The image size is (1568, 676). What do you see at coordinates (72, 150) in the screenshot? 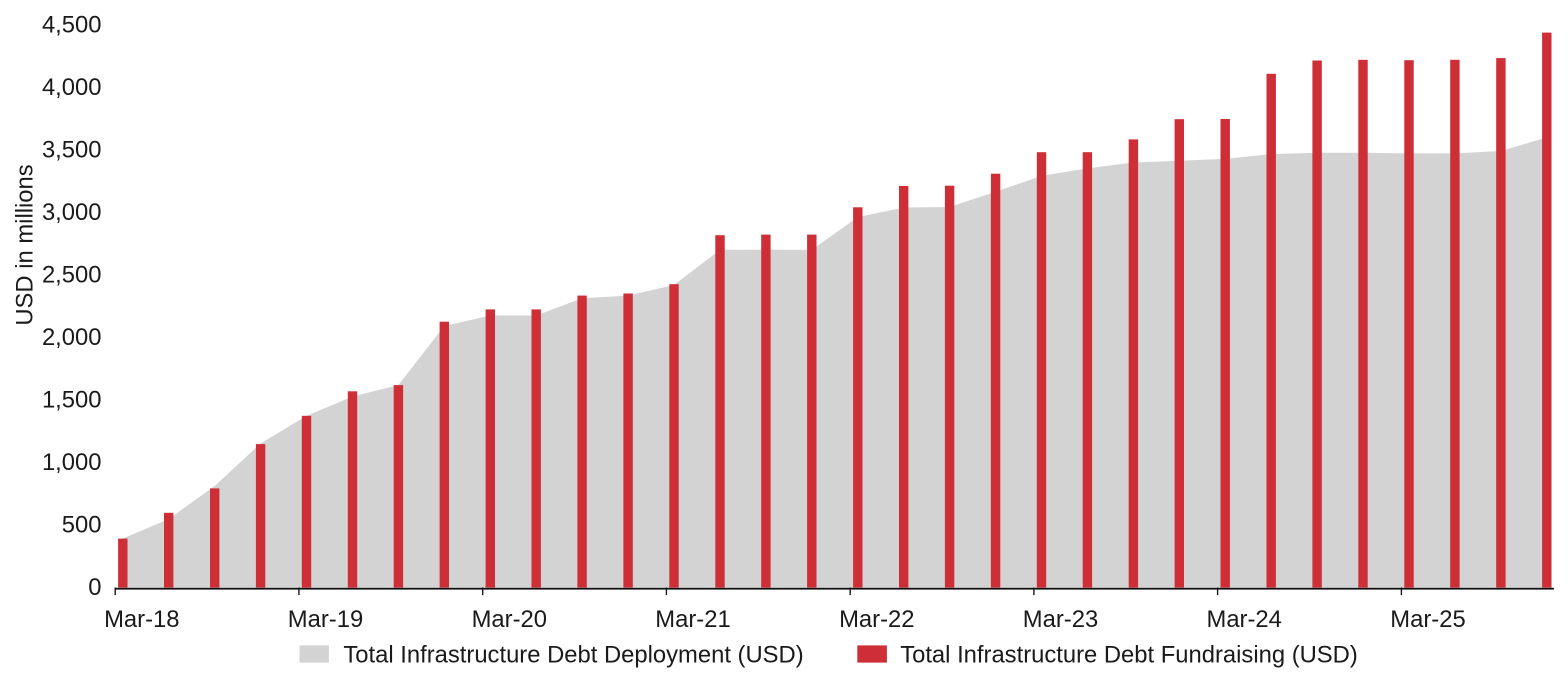
I see `svg-text: 3,500` at bounding box center [72, 150].